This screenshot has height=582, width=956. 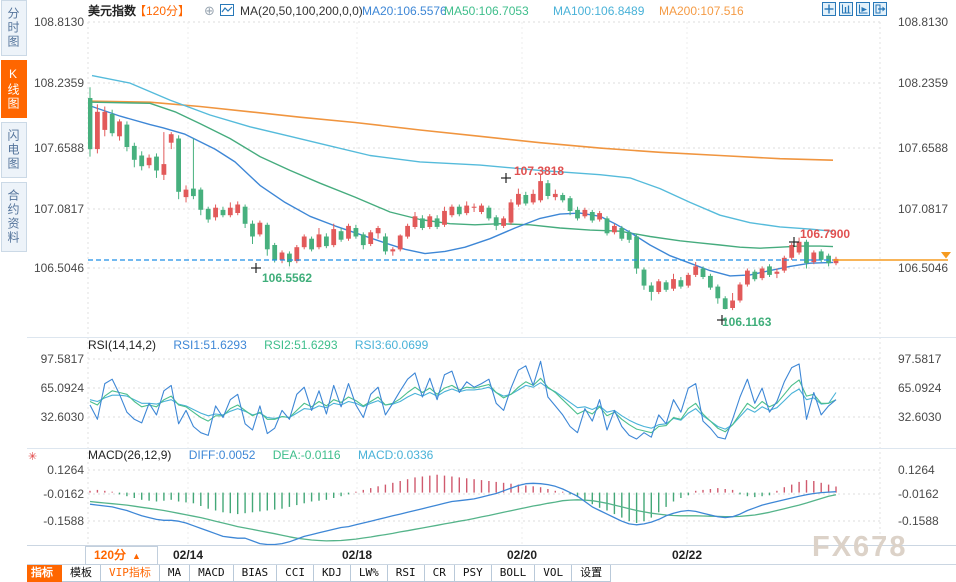 I want to click on swing-high-label: 106.7900, so click(x=825, y=234).